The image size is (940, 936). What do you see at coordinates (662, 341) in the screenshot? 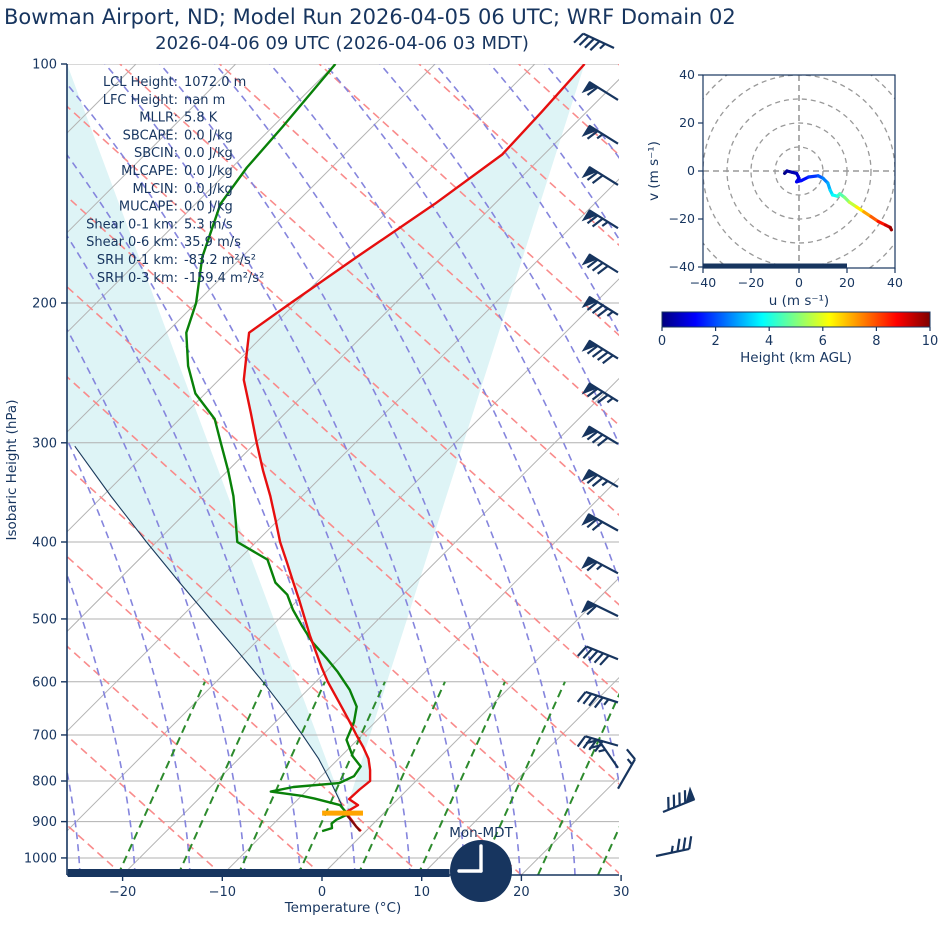
I see `colorbar-tick-label: 0` at bounding box center [662, 341].